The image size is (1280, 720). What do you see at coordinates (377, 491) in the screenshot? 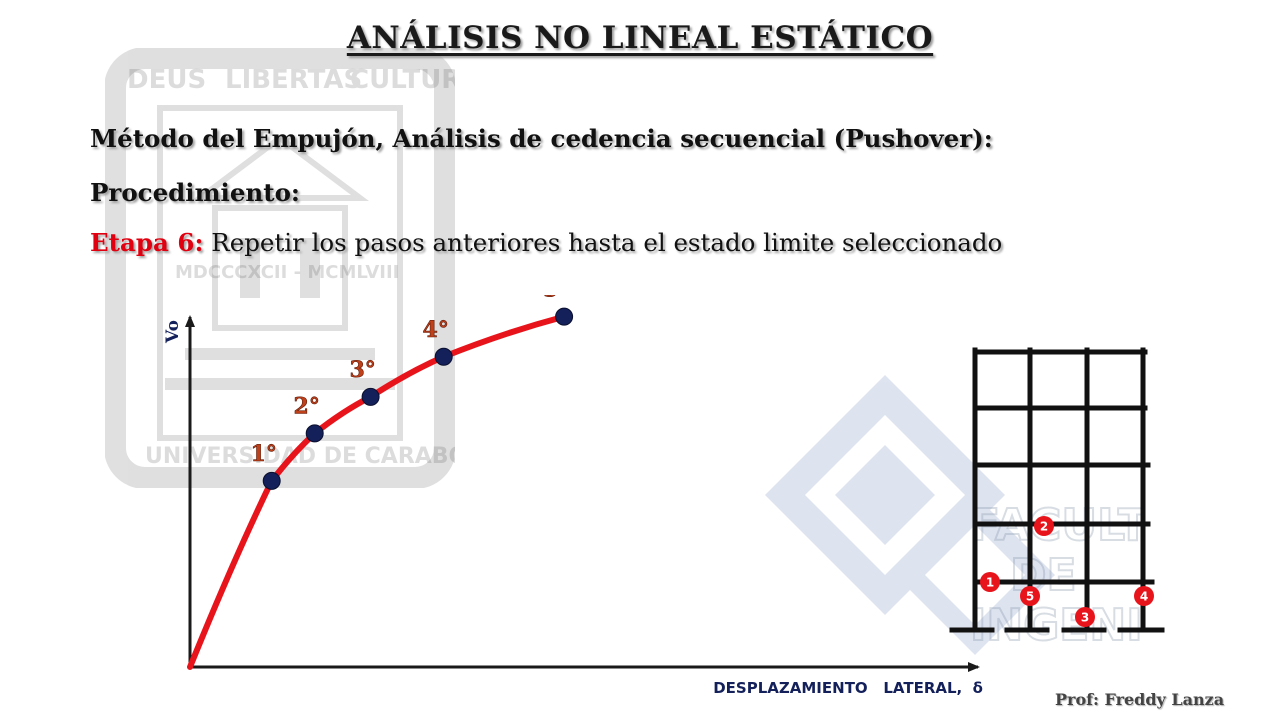
I see `pushover-curve-line` at bounding box center [377, 491].